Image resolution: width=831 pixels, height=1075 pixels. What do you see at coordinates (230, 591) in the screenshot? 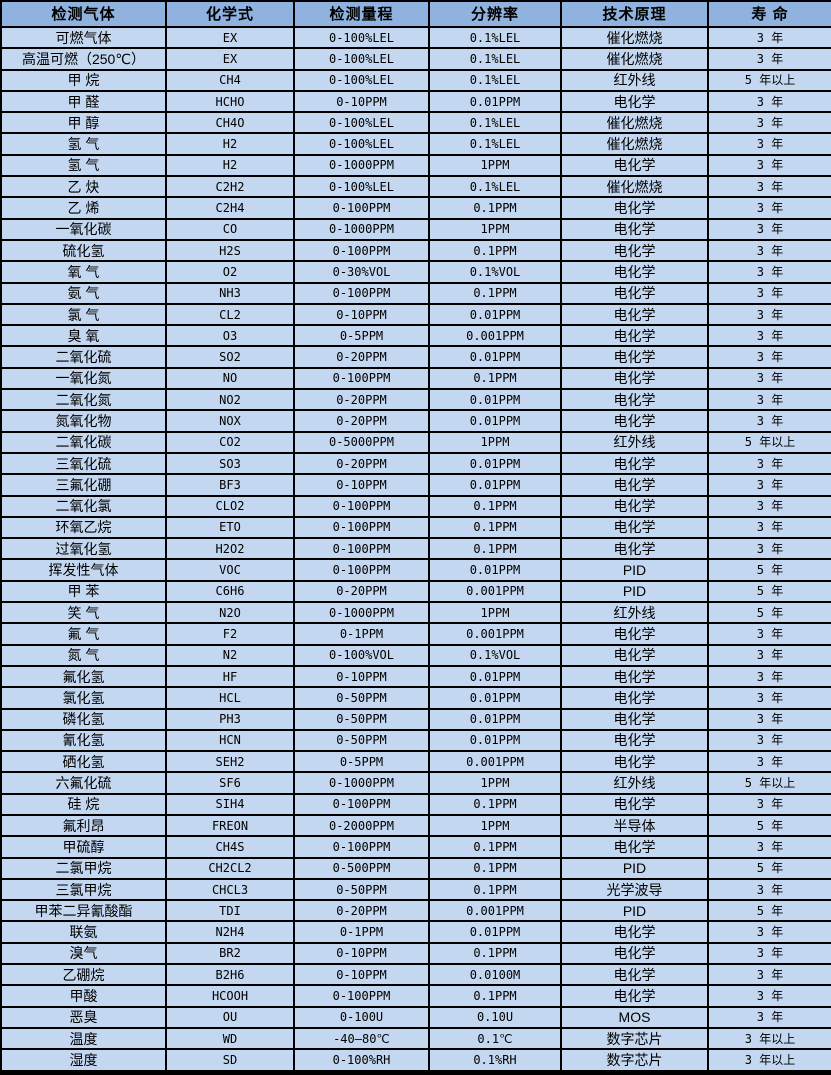
I see `cell-formula: C6H6` at bounding box center [230, 591].